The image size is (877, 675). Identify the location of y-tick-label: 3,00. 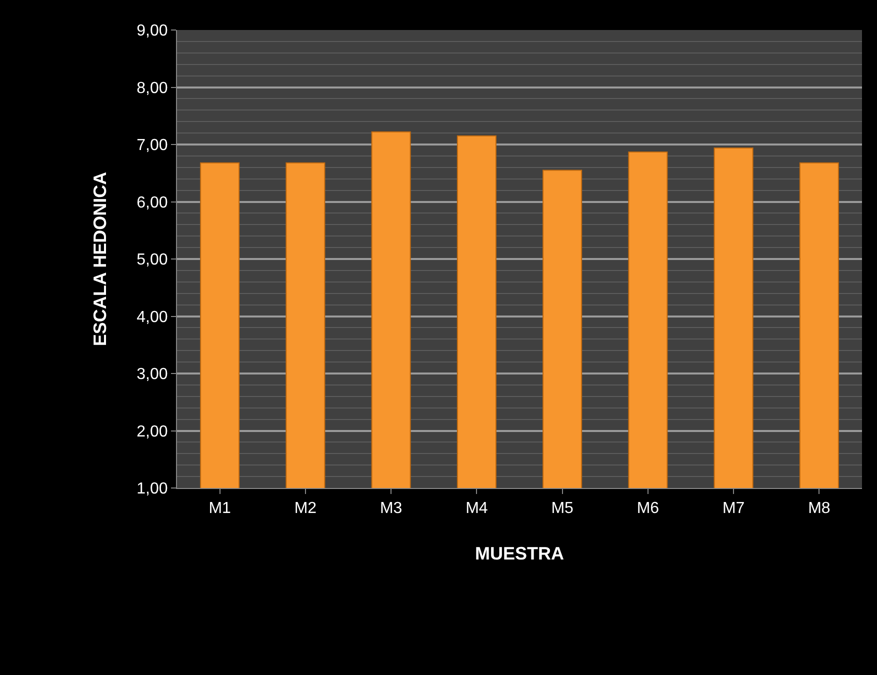
(152, 375).